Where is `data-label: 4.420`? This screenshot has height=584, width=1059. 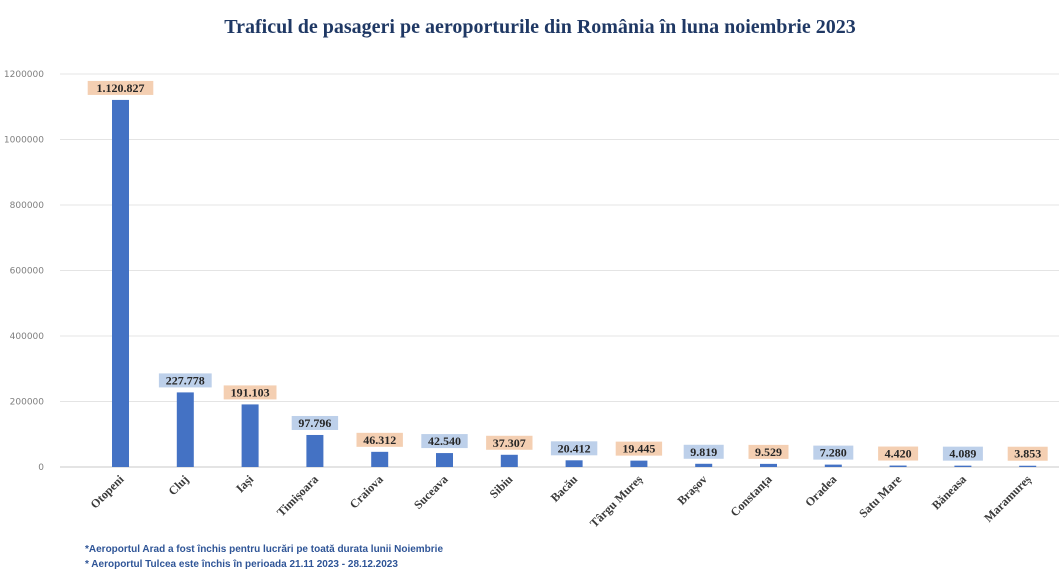
data-label: 4.420 is located at coordinates (898, 454).